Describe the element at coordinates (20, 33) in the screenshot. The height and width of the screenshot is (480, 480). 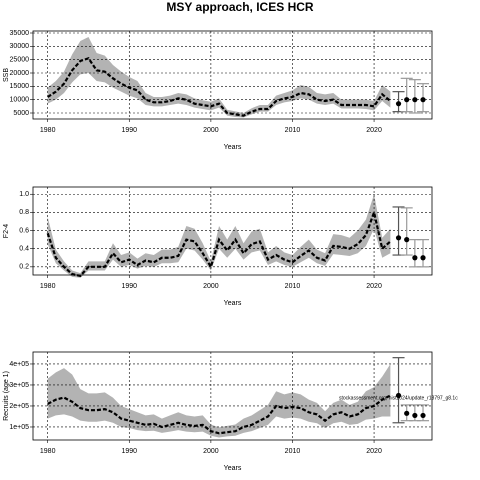
I see `y-tick-label: 35000` at that location.